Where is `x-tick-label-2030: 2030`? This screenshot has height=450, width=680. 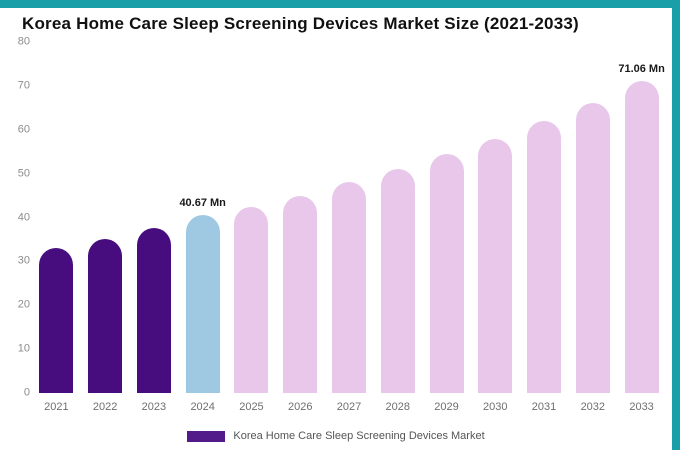
x-tick-label-2030: 2030 is located at coordinates (495, 407).